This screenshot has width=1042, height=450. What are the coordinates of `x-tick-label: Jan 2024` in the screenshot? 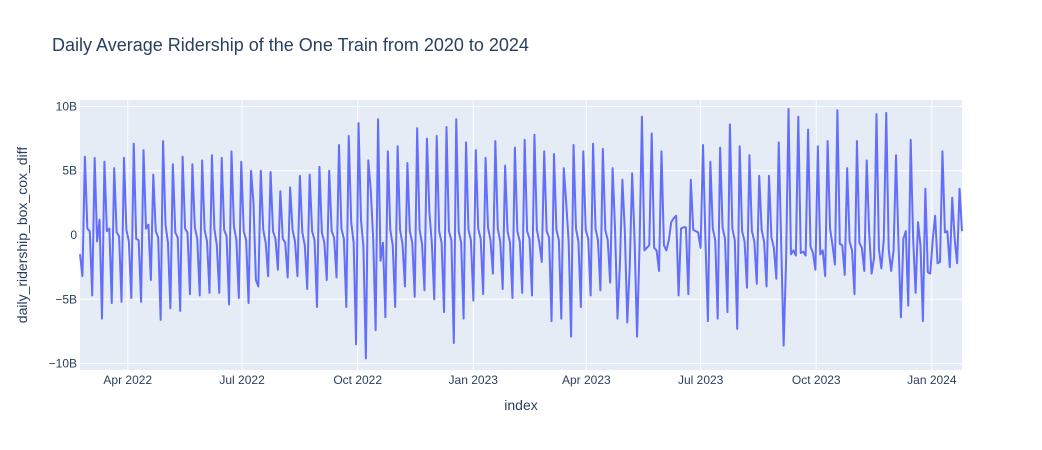 It's located at (932, 380).